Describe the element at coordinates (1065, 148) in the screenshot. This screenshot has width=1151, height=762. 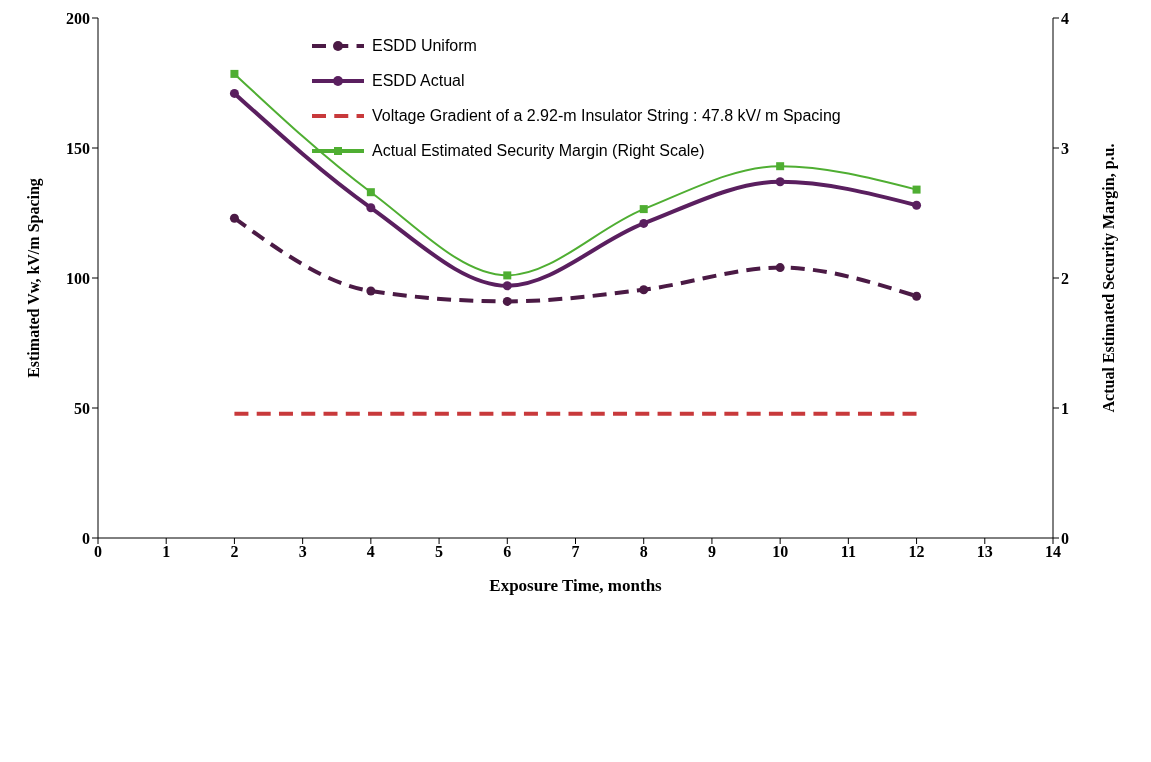
I see `y2-tick-label: 3` at that location.